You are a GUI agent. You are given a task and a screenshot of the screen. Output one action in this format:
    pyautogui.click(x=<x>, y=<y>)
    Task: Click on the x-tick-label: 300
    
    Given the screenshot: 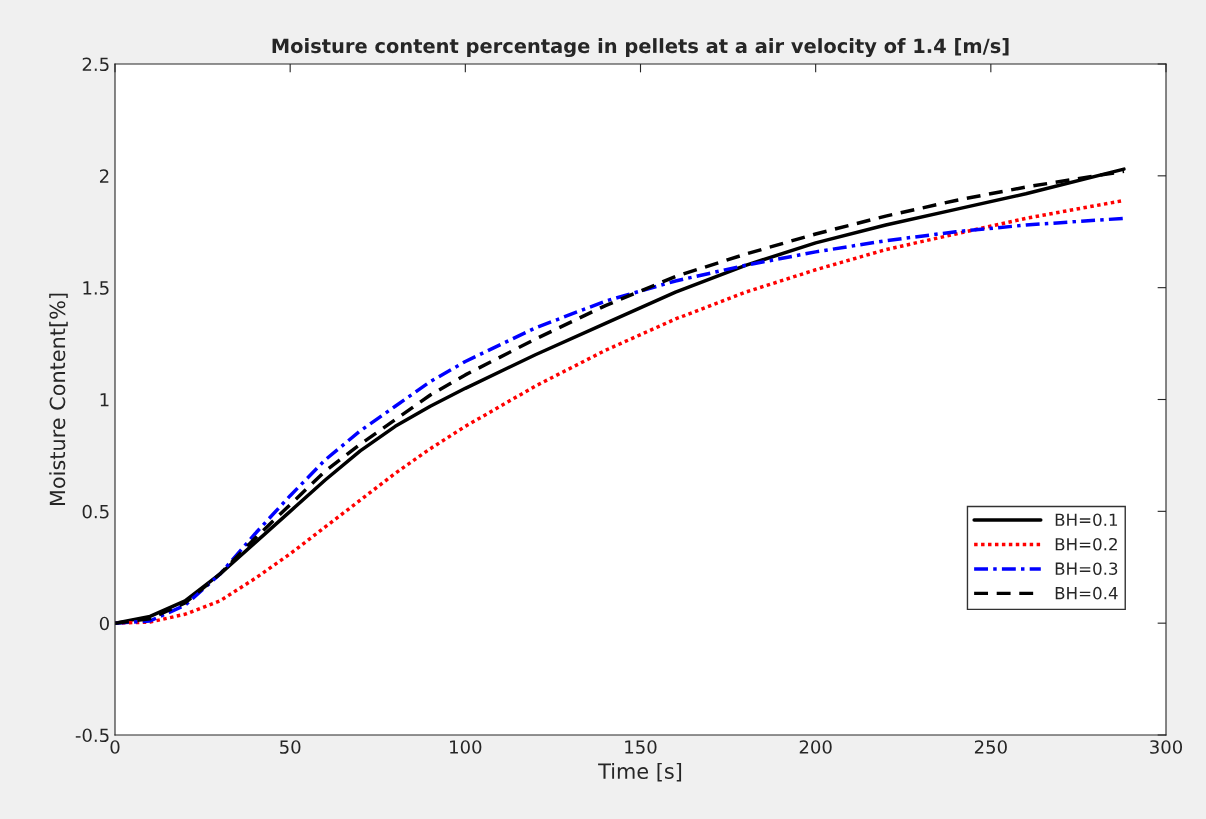 What is the action you would take?
    pyautogui.click(x=1166, y=747)
    